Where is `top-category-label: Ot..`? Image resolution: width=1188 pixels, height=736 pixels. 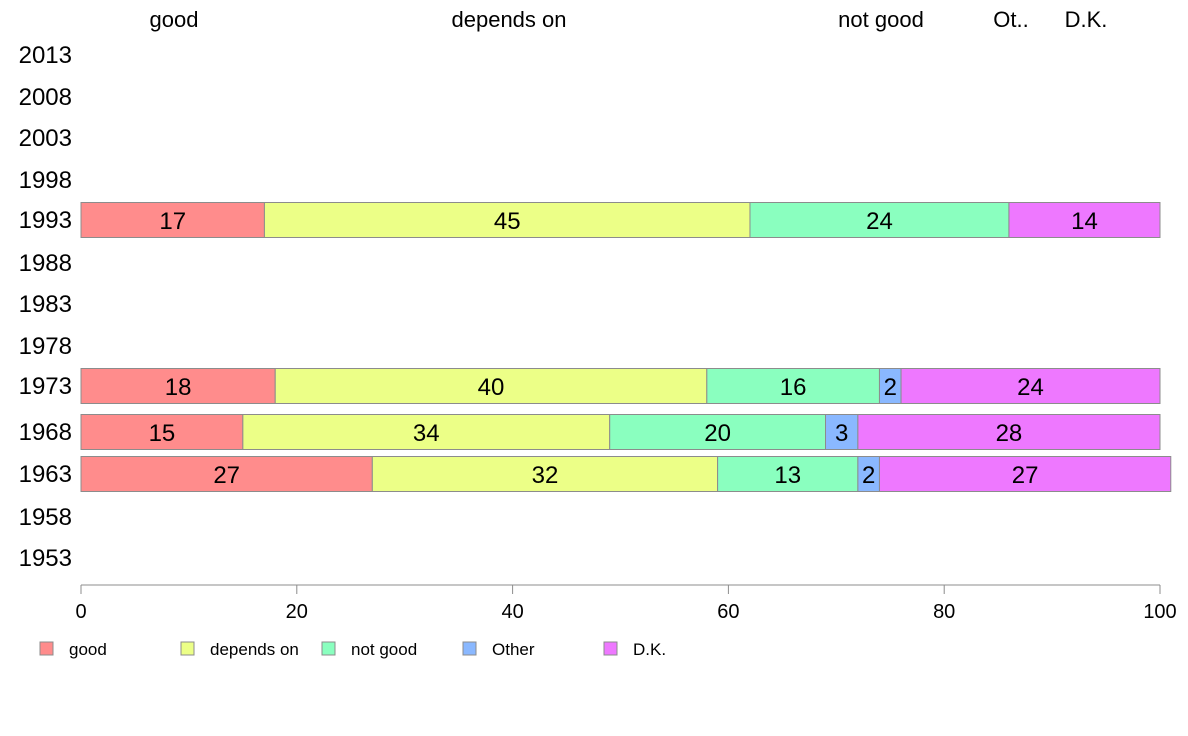
top-category-label: Ot.. is located at coordinates (1010, 19).